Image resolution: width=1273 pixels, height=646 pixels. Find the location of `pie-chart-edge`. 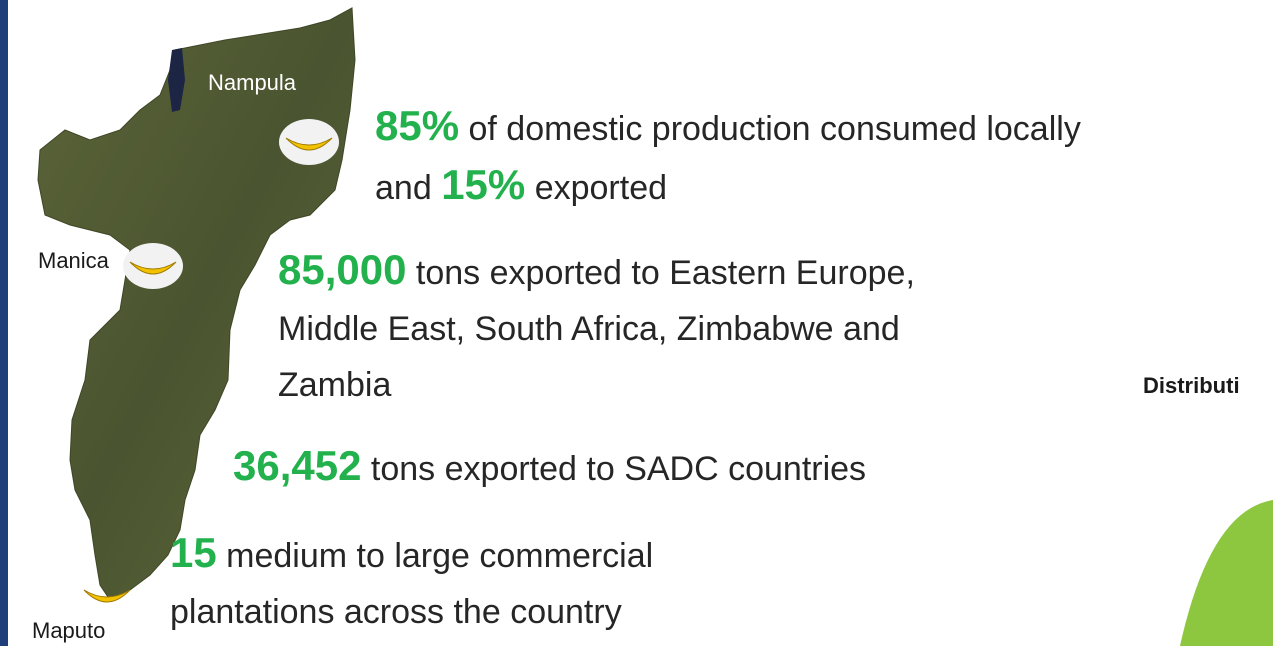

pie-chart-edge is located at coordinates (1226, 573).